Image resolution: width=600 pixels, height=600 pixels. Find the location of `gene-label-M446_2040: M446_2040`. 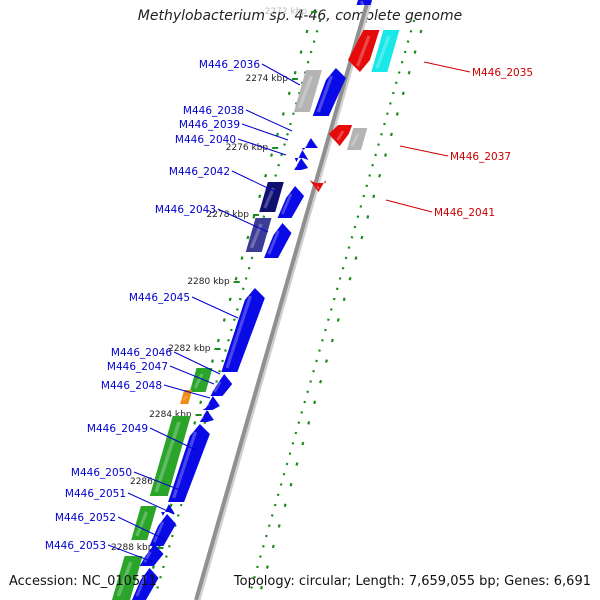

gene-label-M446_2040: M446_2040 is located at coordinates (205, 140).